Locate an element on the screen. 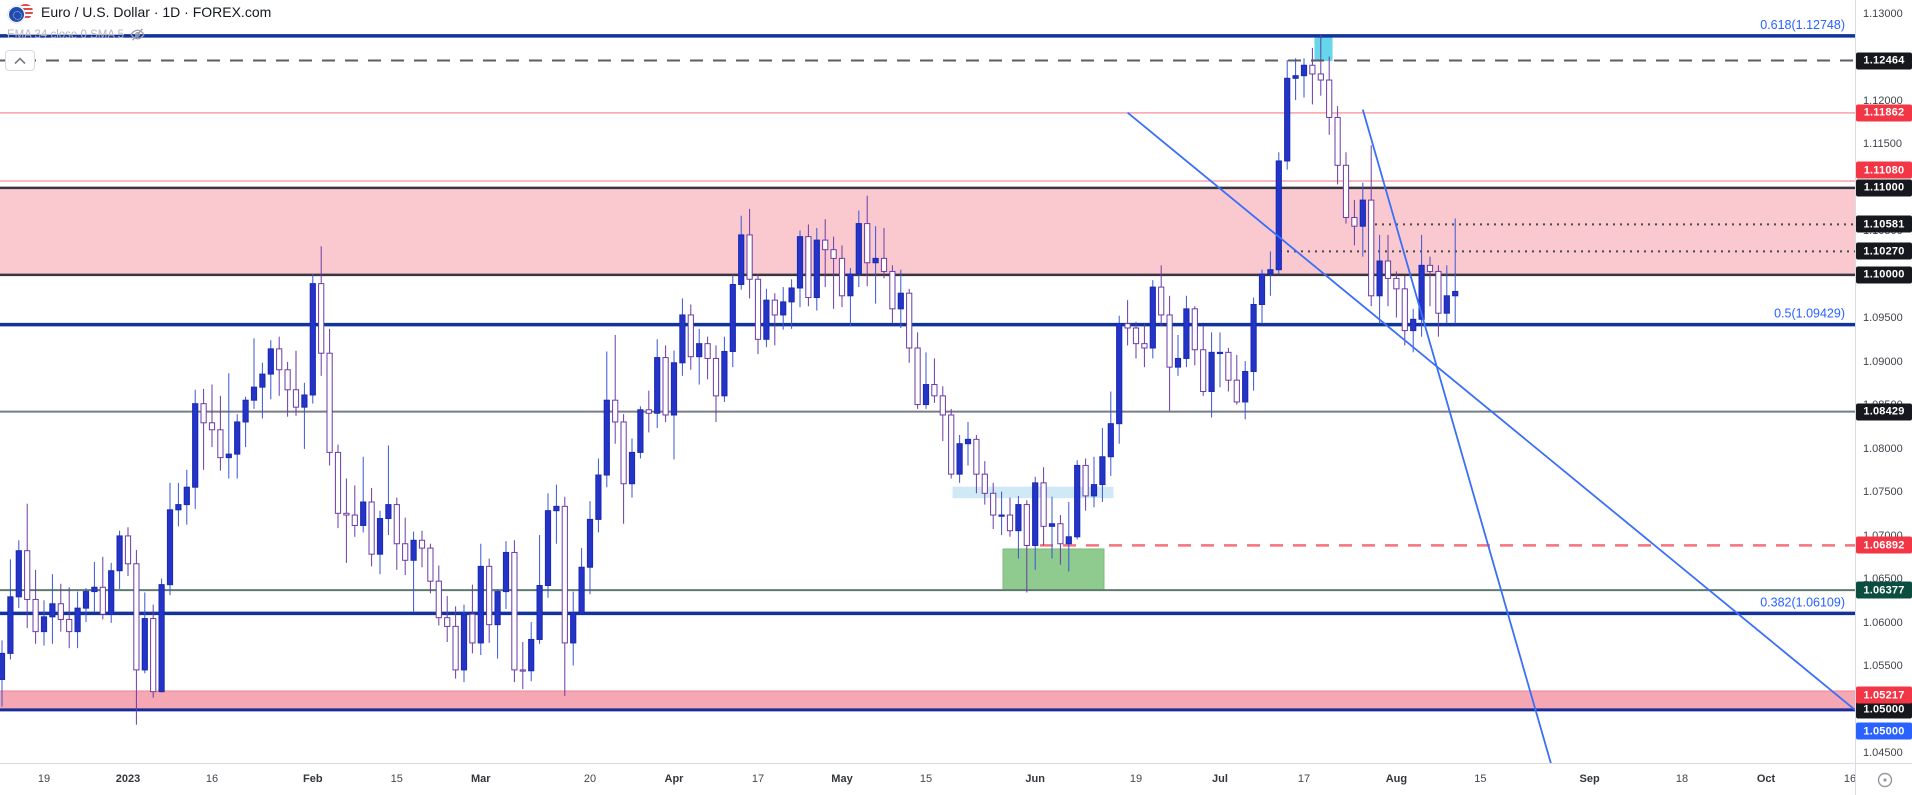  indicator-label: EMA 34 close 0 SMA 5 is located at coordinates (65, 34).